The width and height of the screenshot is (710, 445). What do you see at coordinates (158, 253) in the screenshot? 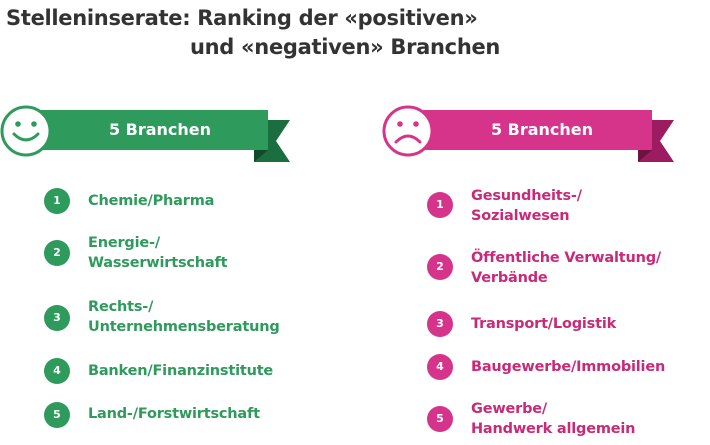
I see `list-item-label: Energie-/ Wasserwirtschaft` at bounding box center [158, 253].